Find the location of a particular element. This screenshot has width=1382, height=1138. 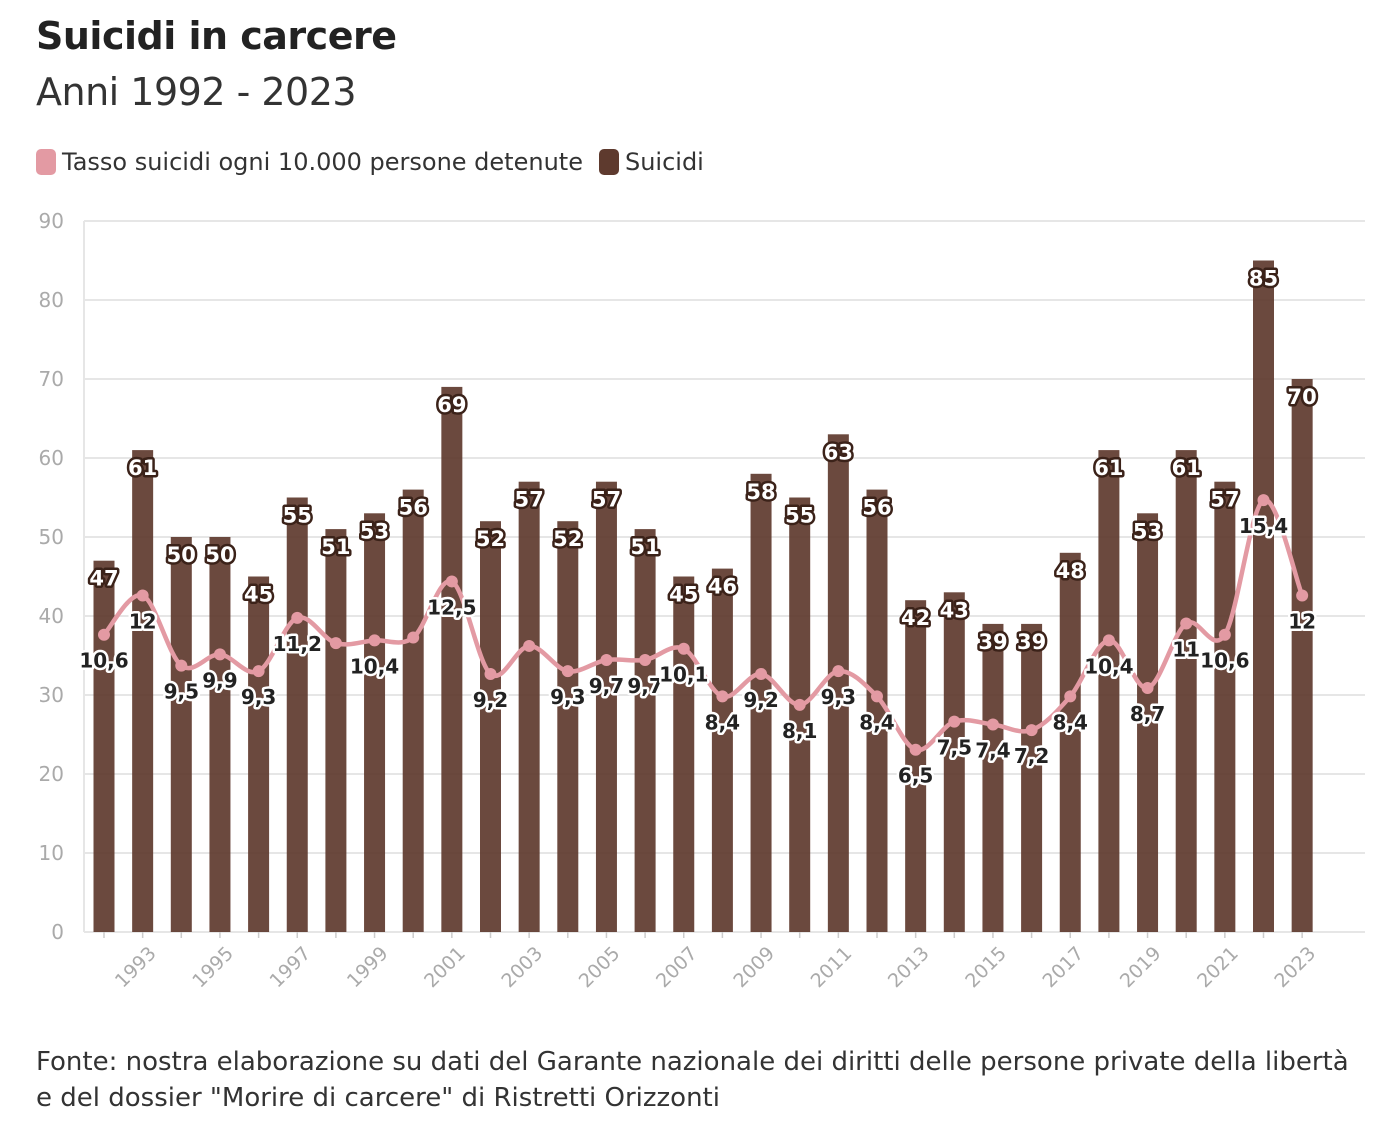

rate-value-label: 6,5 is located at coordinates (915, 776).